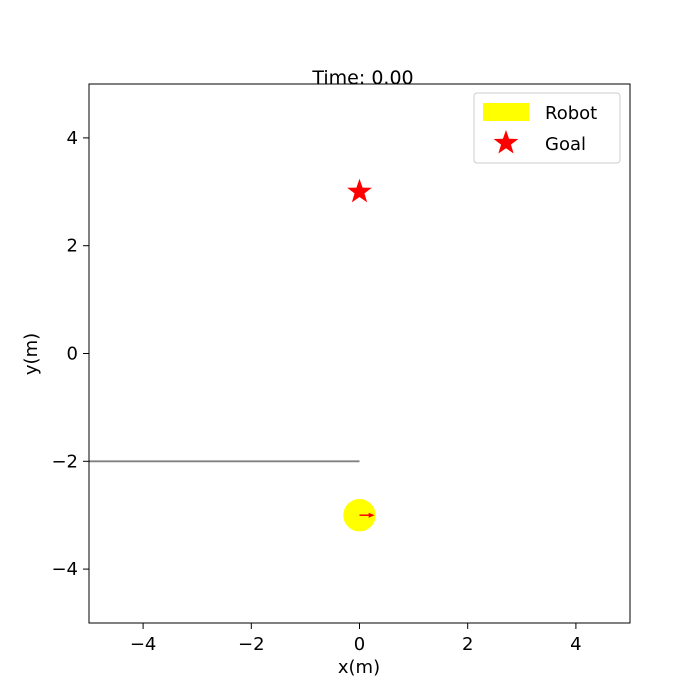 Image resolution: width=700 pixels, height=700 pixels. What do you see at coordinates (359, 667) in the screenshot?
I see `x-axis-label: x(m)` at bounding box center [359, 667].